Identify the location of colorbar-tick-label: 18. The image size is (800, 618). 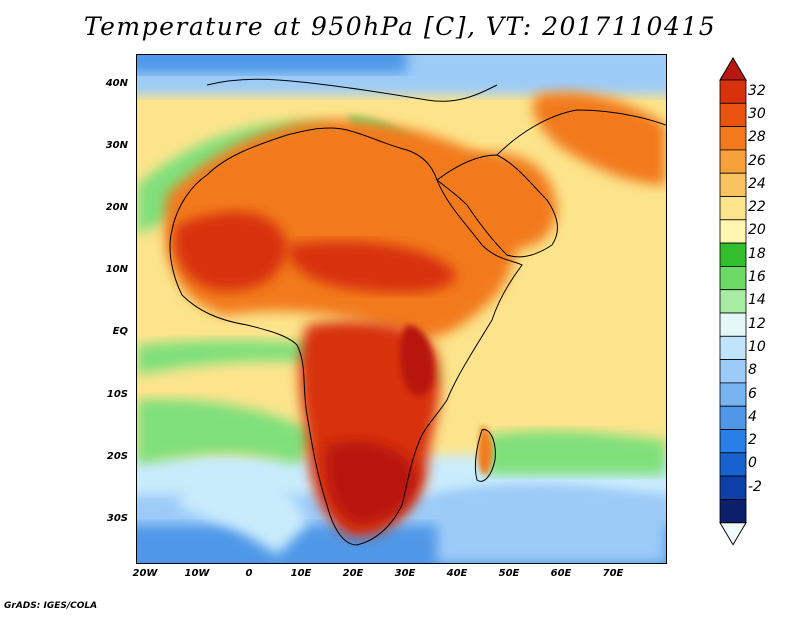
(757, 253).